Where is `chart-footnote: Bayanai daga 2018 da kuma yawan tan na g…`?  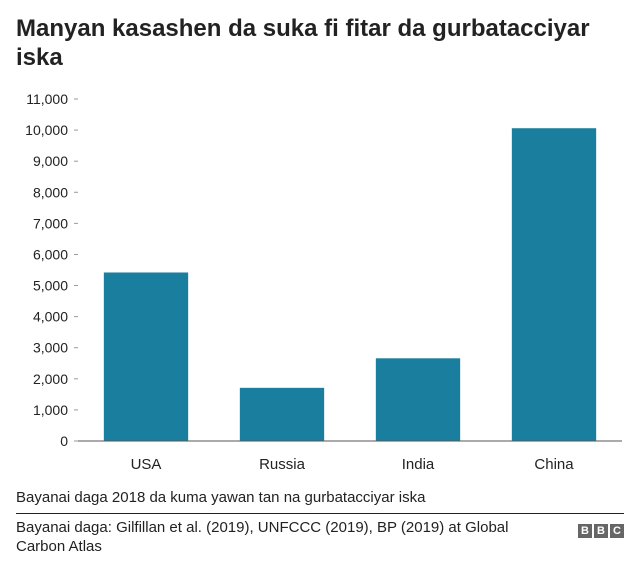 chart-footnote: Bayanai daga 2018 da kuma yawan tan na g… is located at coordinates (221, 497).